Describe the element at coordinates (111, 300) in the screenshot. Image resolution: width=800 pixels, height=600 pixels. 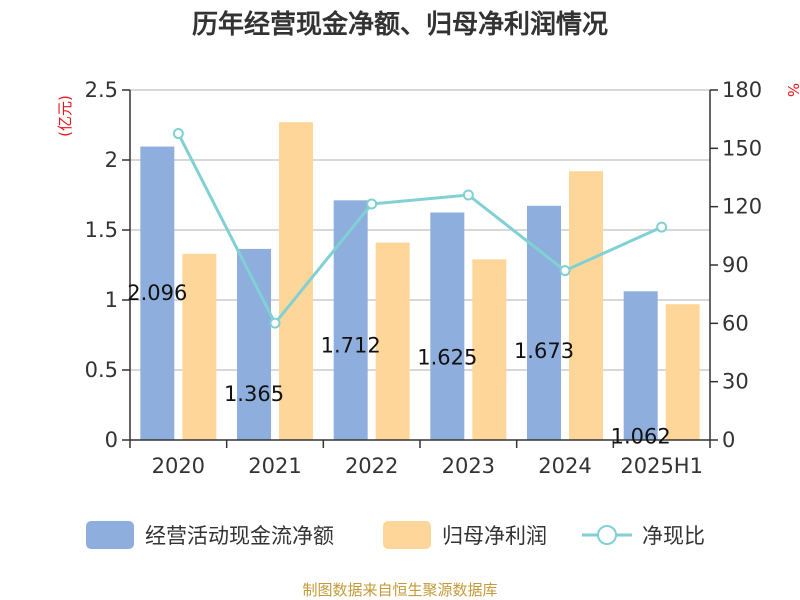
I see `left-tick-label: 1` at that location.